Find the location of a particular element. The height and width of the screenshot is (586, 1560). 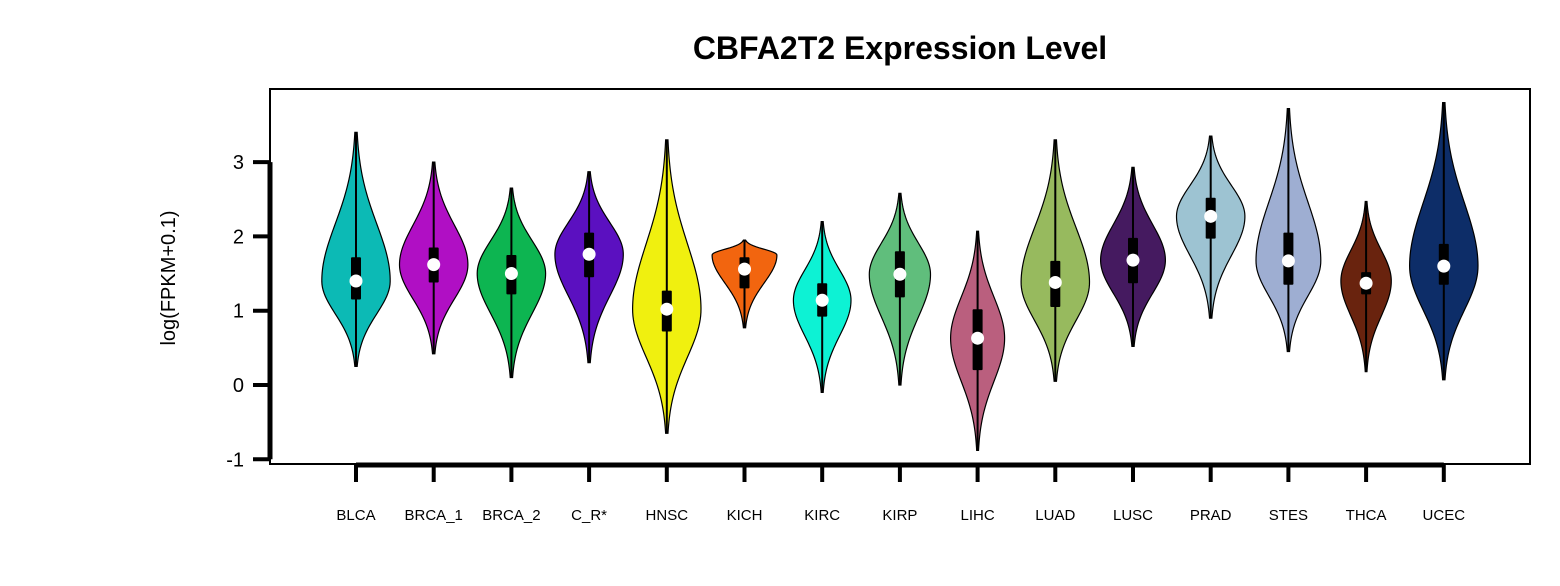

violin-lusc is located at coordinates (1133, 256).